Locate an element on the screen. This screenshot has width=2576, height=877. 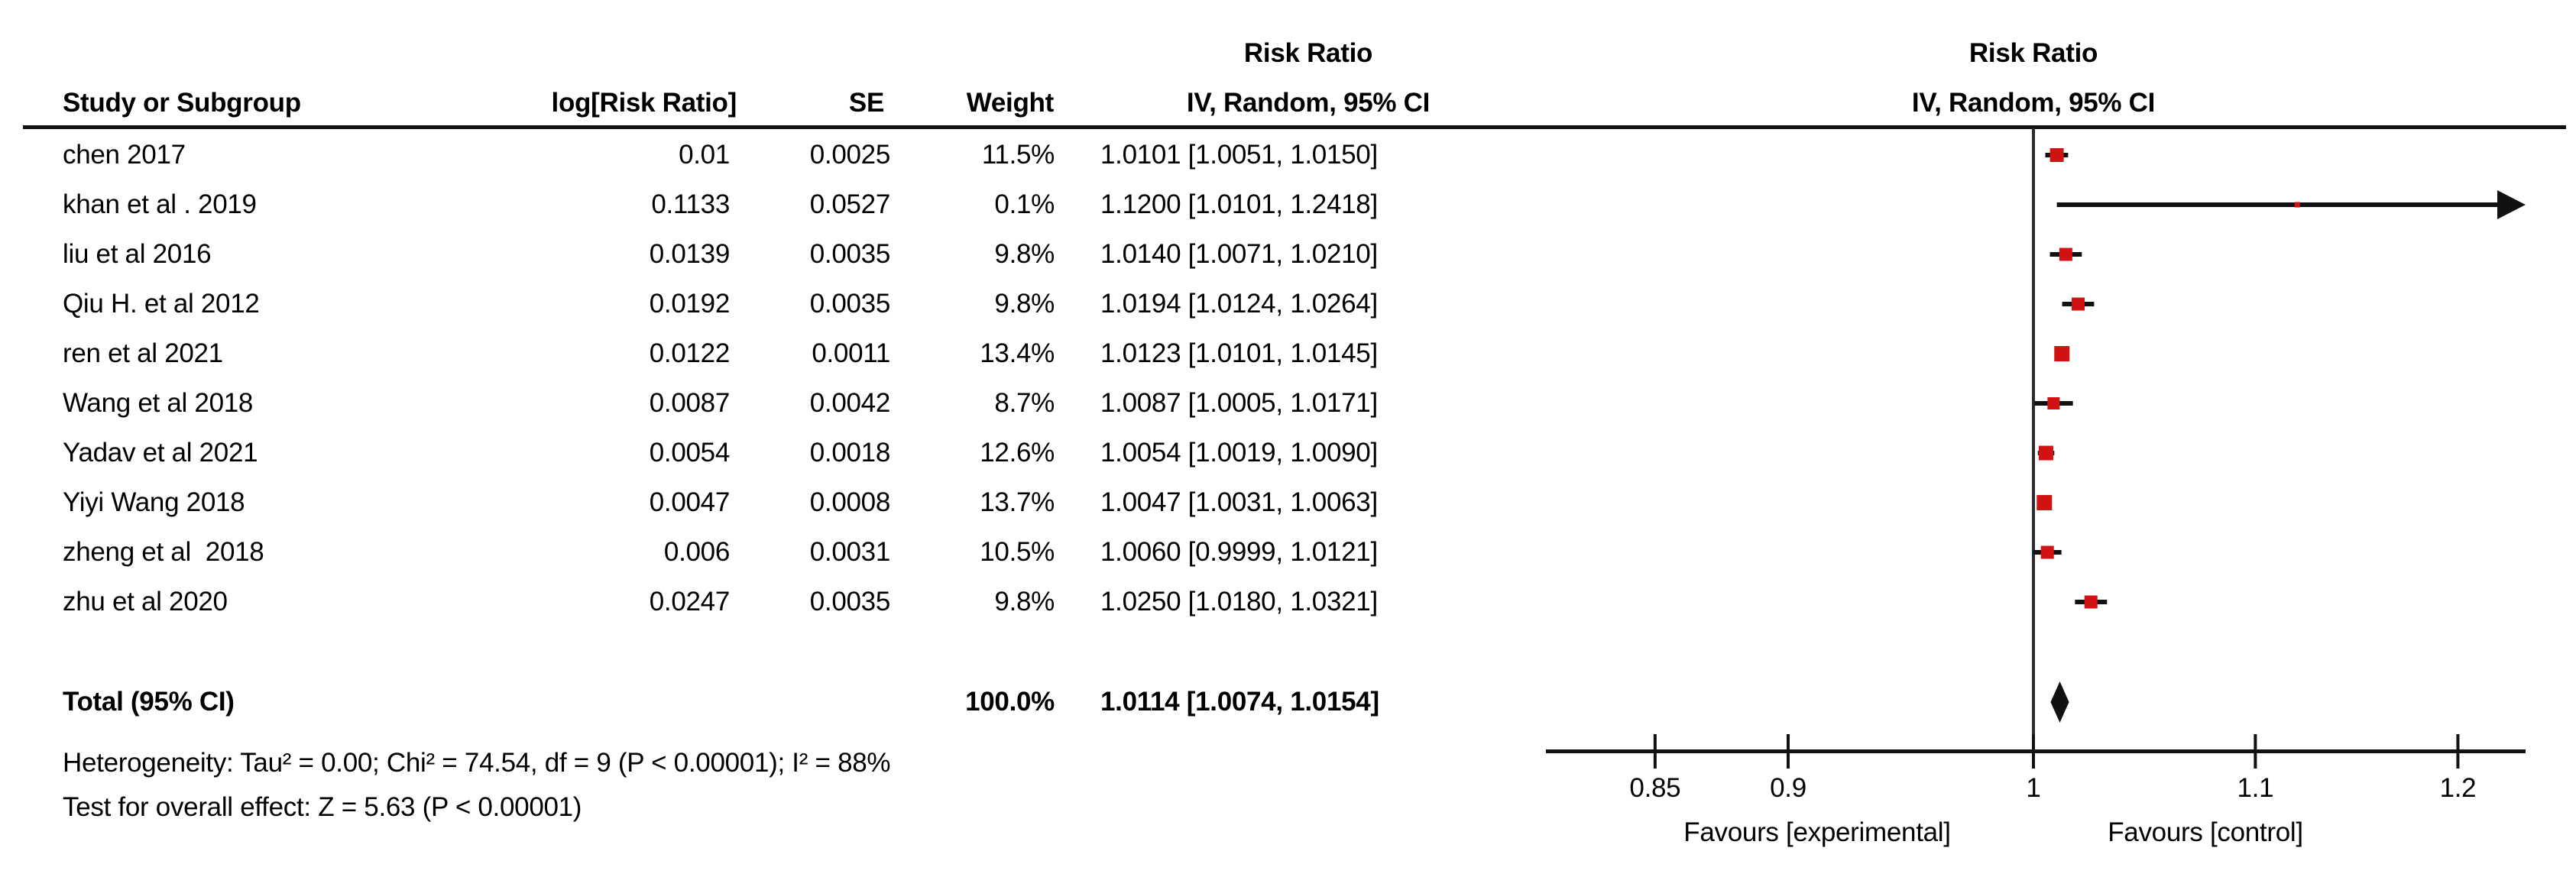
study-weight: 12.6% is located at coordinates (1018, 453).